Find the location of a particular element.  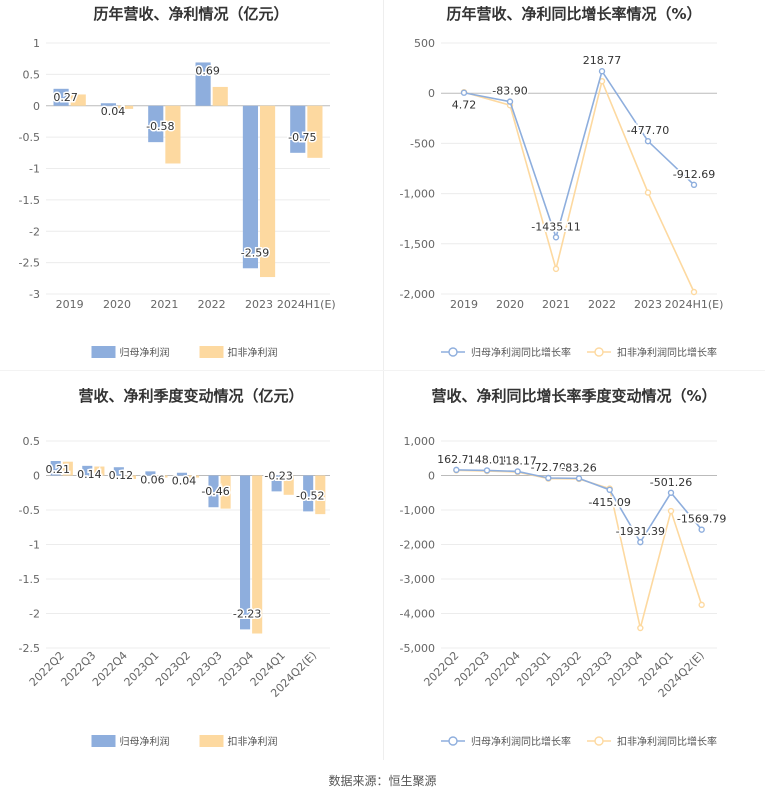

data-label: -0.52 is located at coordinates (310, 495).